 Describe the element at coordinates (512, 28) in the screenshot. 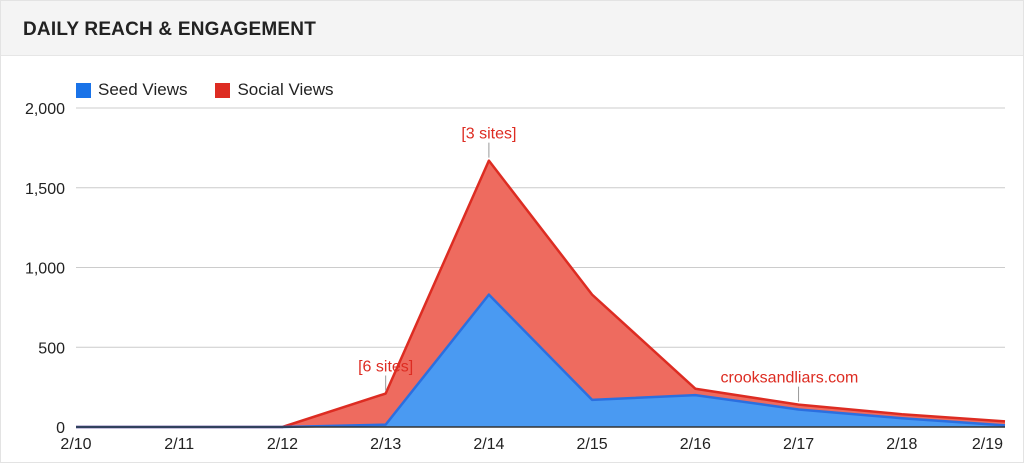

I see `card-header: DAILY REACH & ENGAGEMENT` at that location.